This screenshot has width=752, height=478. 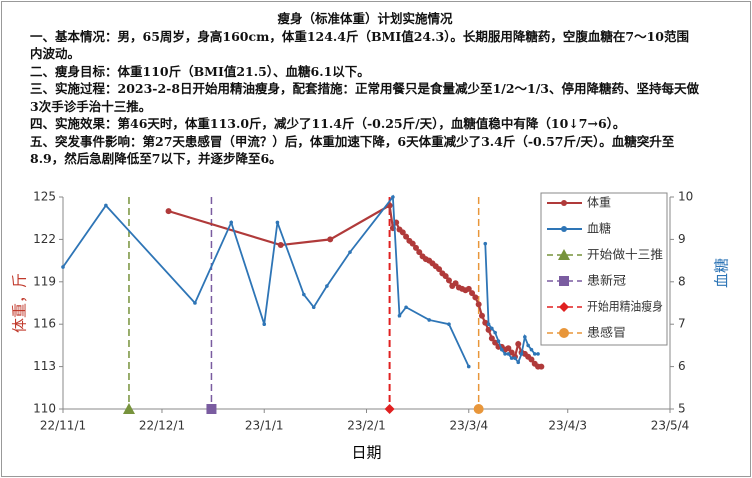 I want to click on y-tick-label: 116, so click(x=44, y=324).